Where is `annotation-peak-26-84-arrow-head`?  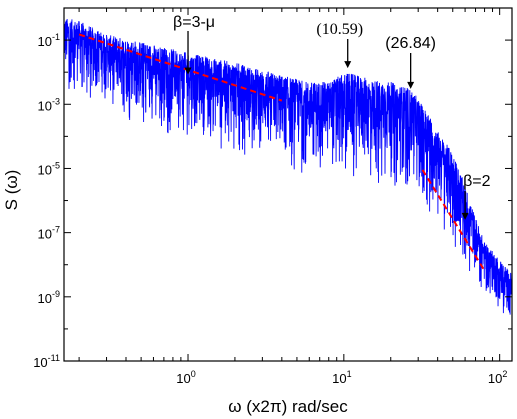 annotation-peak-26-84-arrow-head is located at coordinates (411, 85).